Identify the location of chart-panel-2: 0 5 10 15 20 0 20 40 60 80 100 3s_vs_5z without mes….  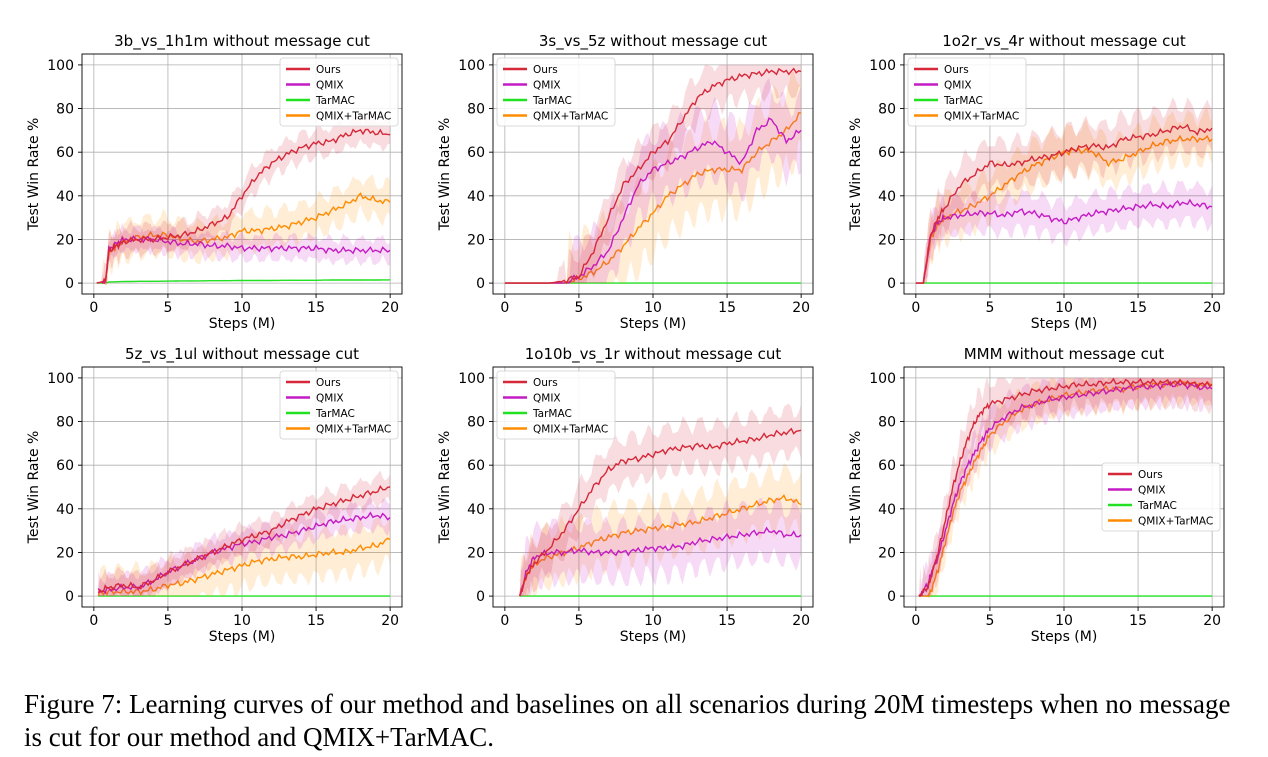
(625, 182).